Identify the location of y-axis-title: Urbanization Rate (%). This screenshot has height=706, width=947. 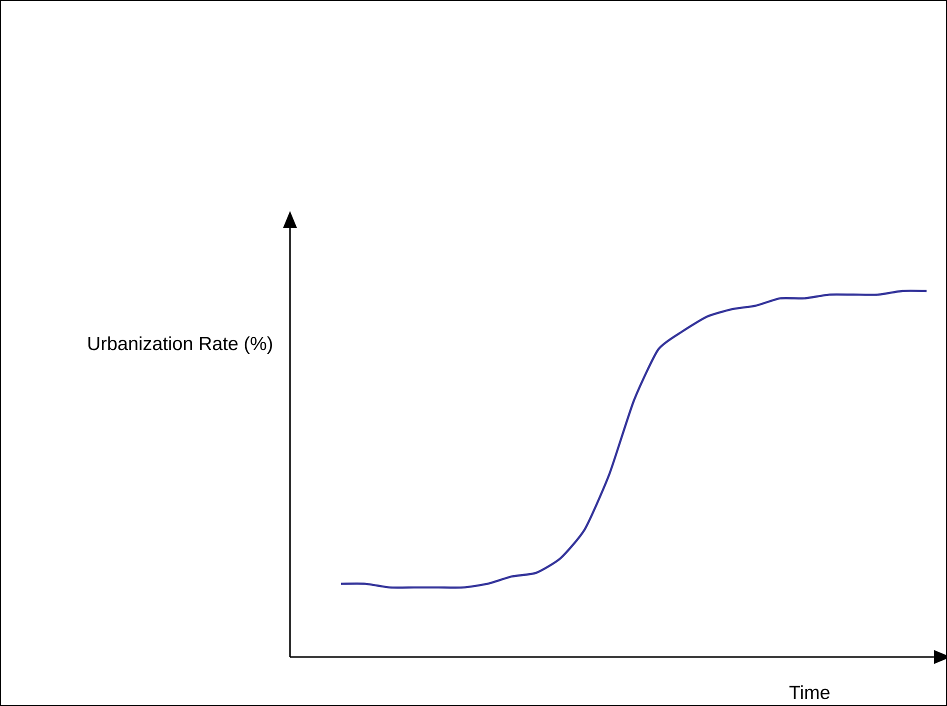
(180, 345).